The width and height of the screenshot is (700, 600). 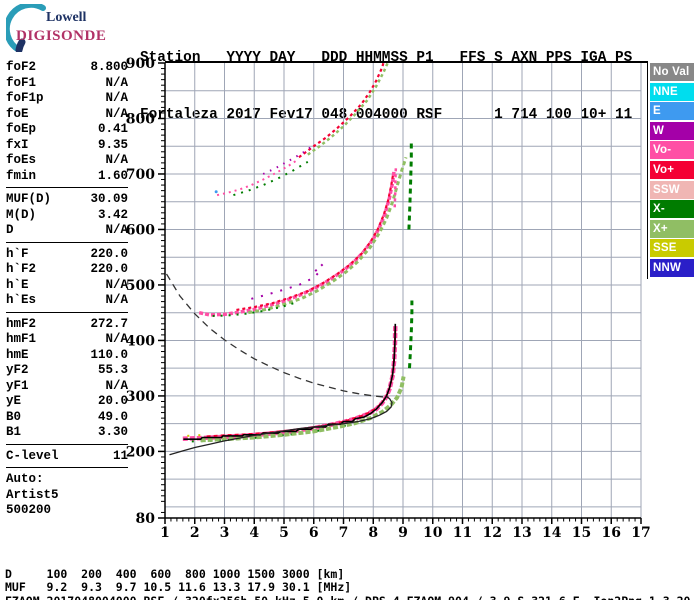 What do you see at coordinates (32, 494) in the screenshot?
I see `param-label: Artist5` at bounding box center [32, 494].